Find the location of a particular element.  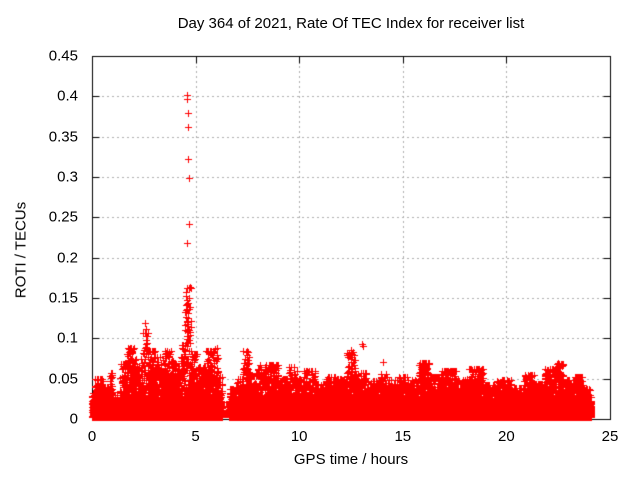

y-tick-label: 0.25 is located at coordinates (63, 217).